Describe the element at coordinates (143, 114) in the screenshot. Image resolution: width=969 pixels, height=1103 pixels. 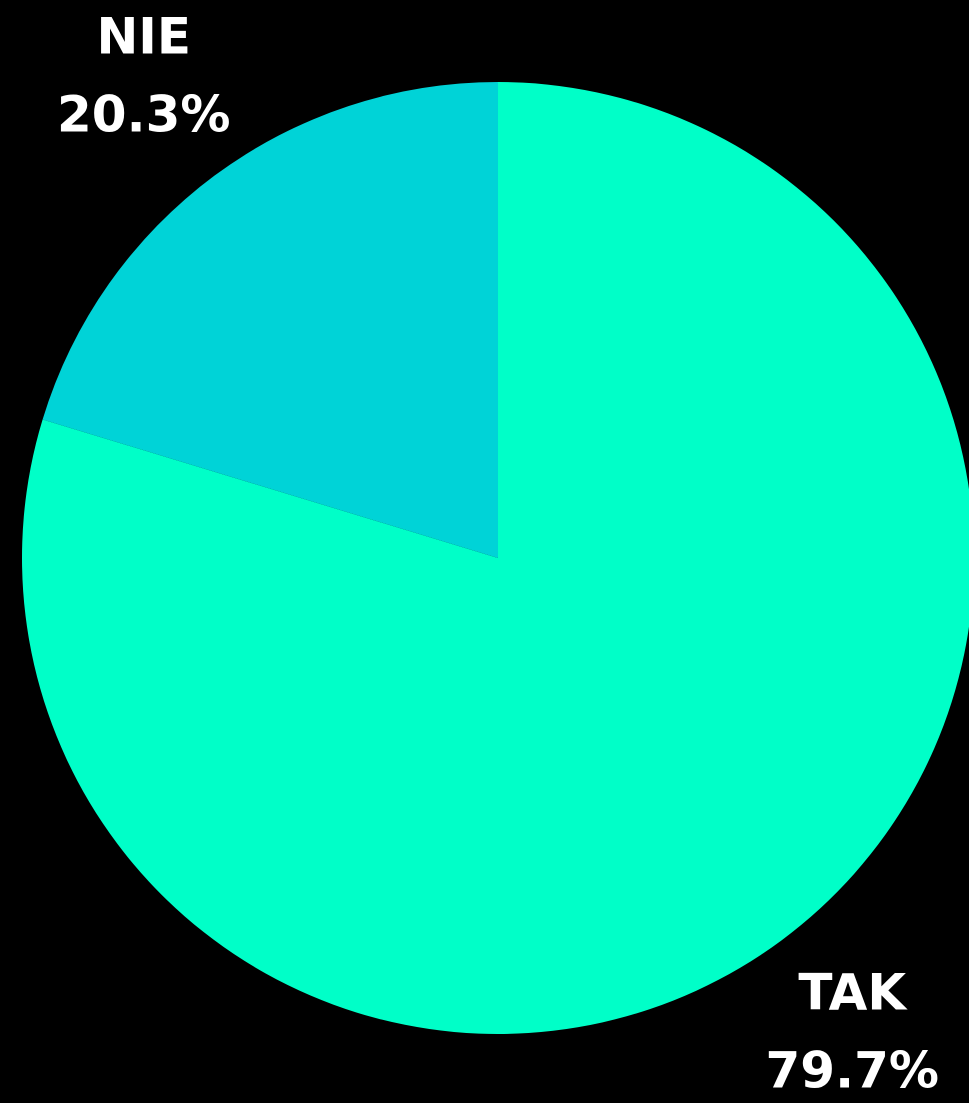
I see `slice-value-label: 20.3%` at that location.